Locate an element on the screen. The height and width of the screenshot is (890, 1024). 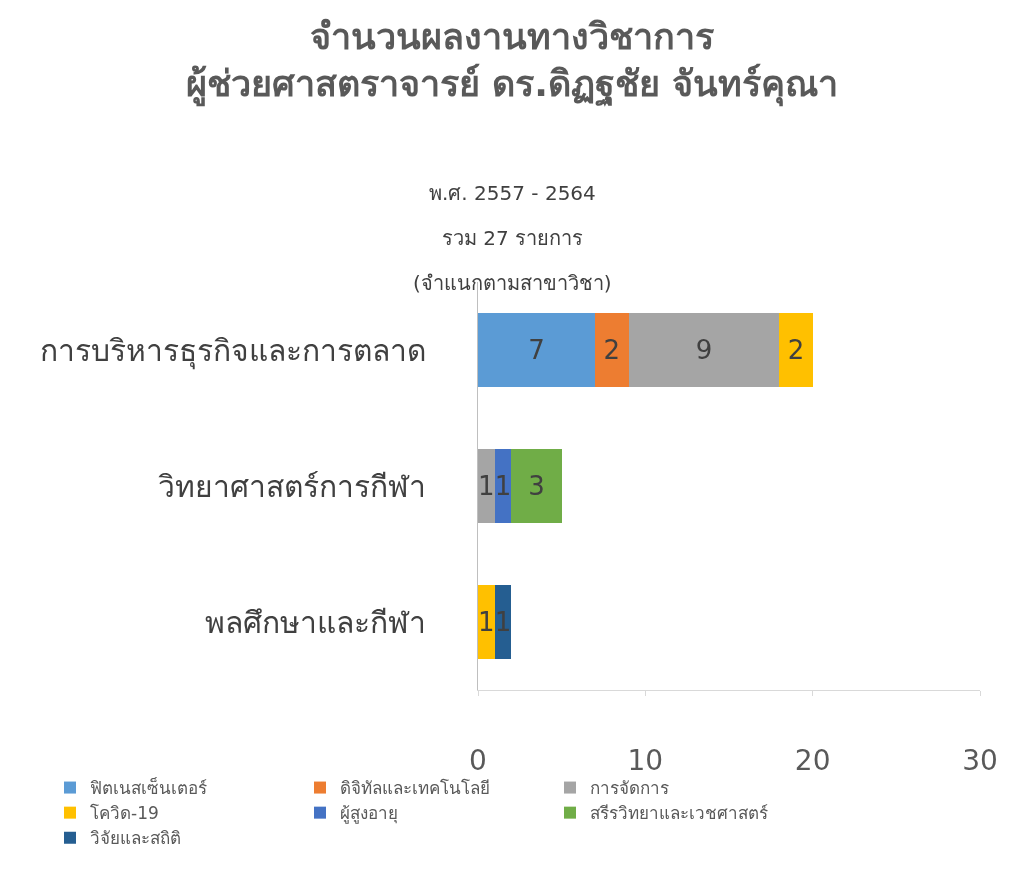
x-tick-label: 20 is located at coordinates (812, 760).